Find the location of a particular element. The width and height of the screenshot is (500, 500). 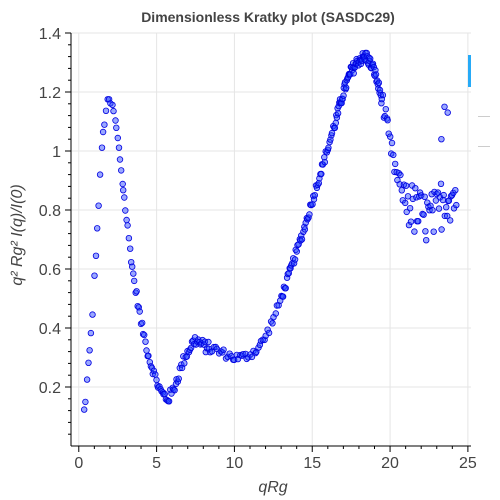

y-tick-label: 1 is located at coordinates (56, 152).